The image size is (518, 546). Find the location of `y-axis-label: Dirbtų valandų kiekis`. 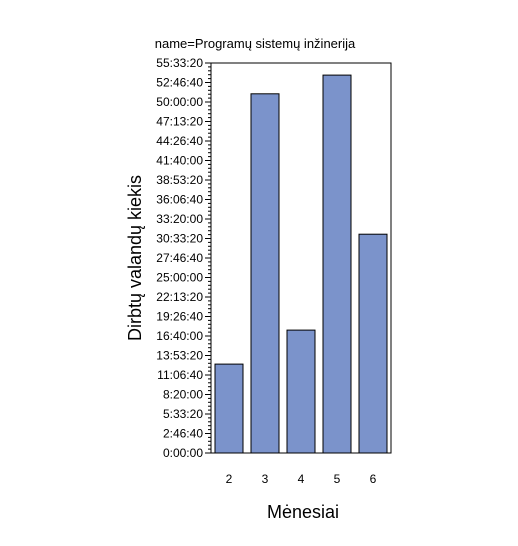

y-axis-label: Dirbtų valandų kiekis is located at coordinates (135, 258).